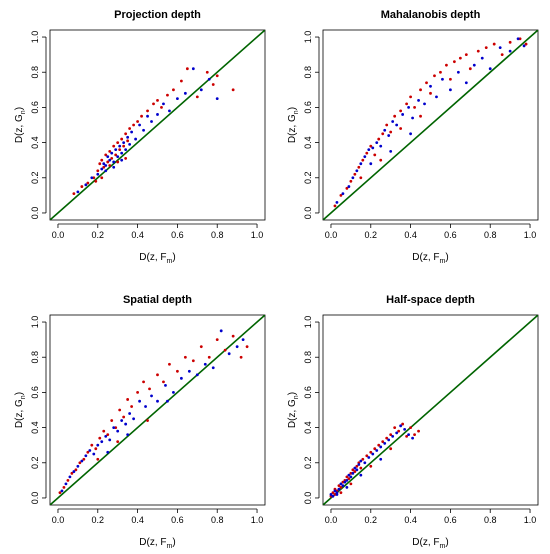 The width and height of the screenshot is (550, 554). Describe the element at coordinates (371, 520) in the screenshot. I see `x-tick-label: 0.2` at that location.